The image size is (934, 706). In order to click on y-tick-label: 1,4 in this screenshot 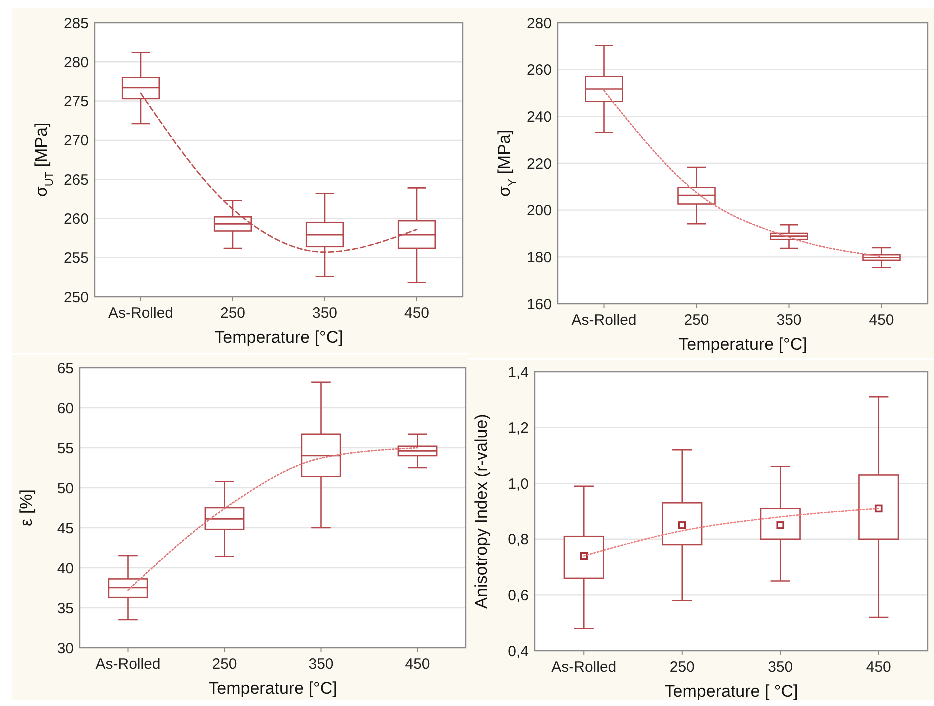, I will do `click(518, 373)`.